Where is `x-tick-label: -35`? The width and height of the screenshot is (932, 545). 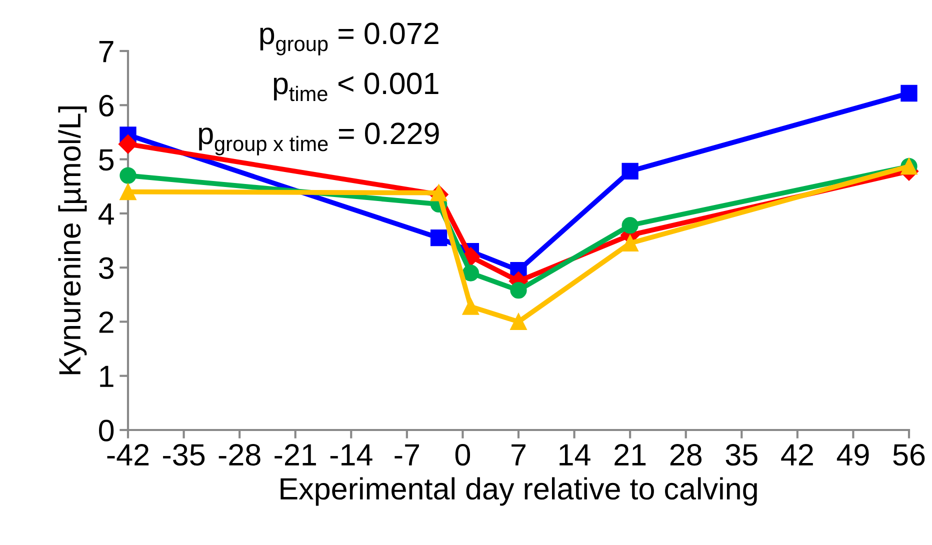
x-tick-label: -35 is located at coordinates (184, 455).